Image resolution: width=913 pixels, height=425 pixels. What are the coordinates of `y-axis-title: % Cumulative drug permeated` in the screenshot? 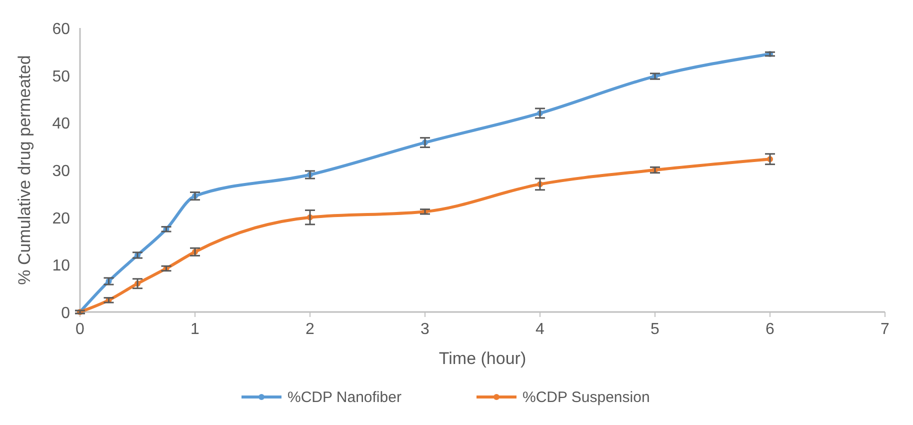 It's located at (24, 170).